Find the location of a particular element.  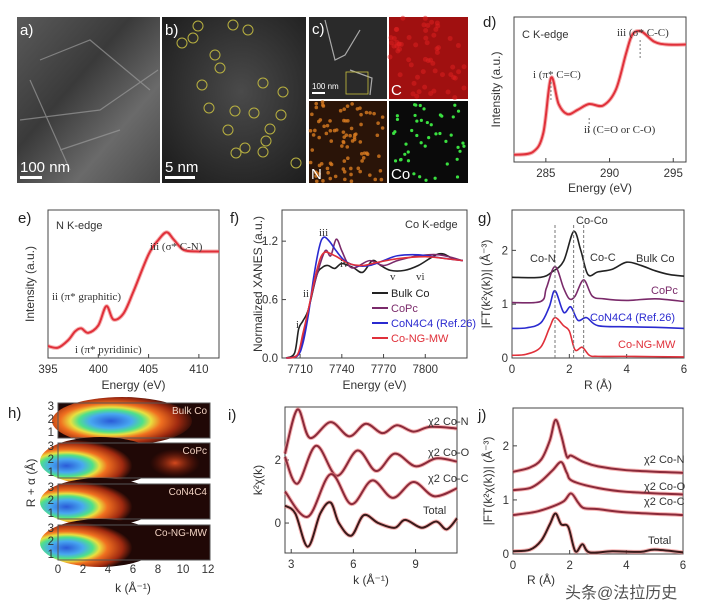

series-label-g-2: CoN4C4 (Ref.26) is located at coordinates (632, 318).